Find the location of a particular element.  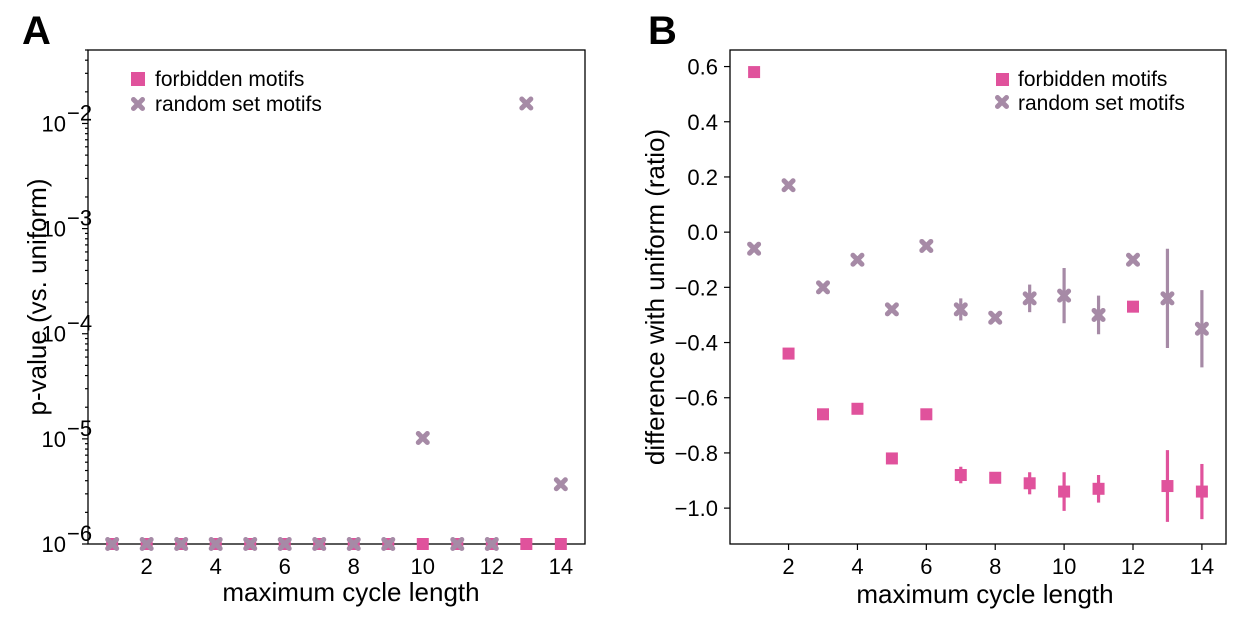

legend-a-forbidden-label: forbidden motifs is located at coordinates (229, 79).